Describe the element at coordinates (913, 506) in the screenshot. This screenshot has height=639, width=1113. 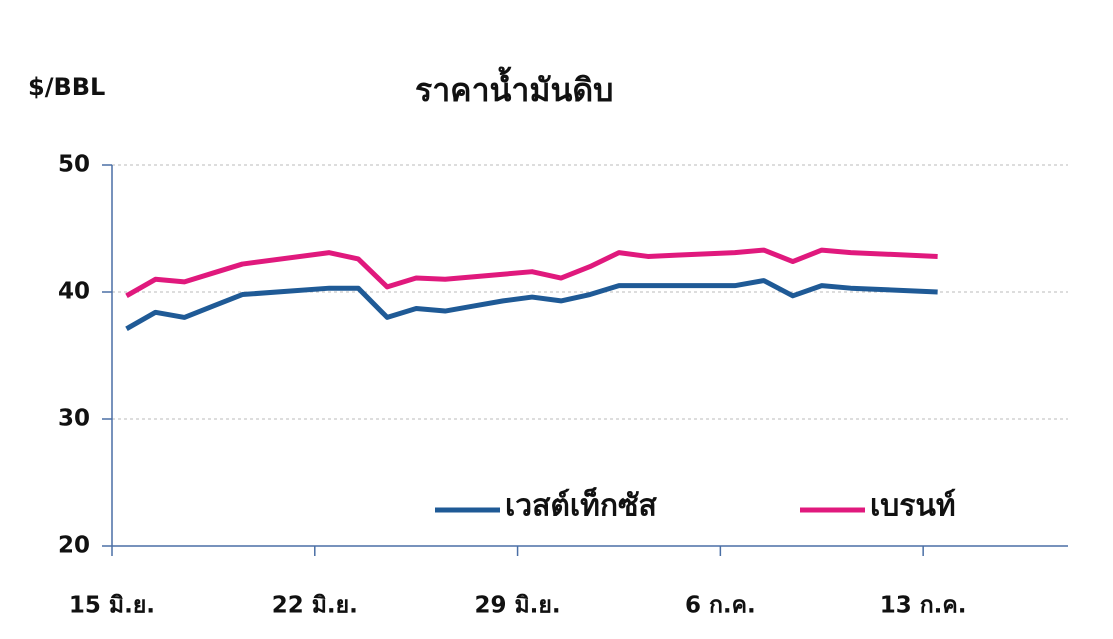
I see `legend-label: เบรนท์` at that location.